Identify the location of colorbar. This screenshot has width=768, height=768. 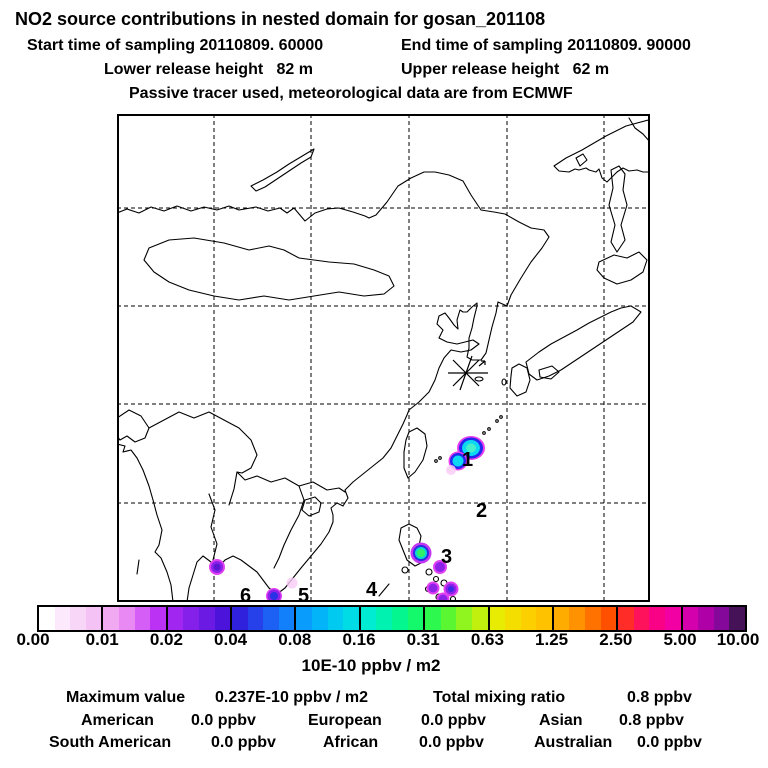
(392, 618).